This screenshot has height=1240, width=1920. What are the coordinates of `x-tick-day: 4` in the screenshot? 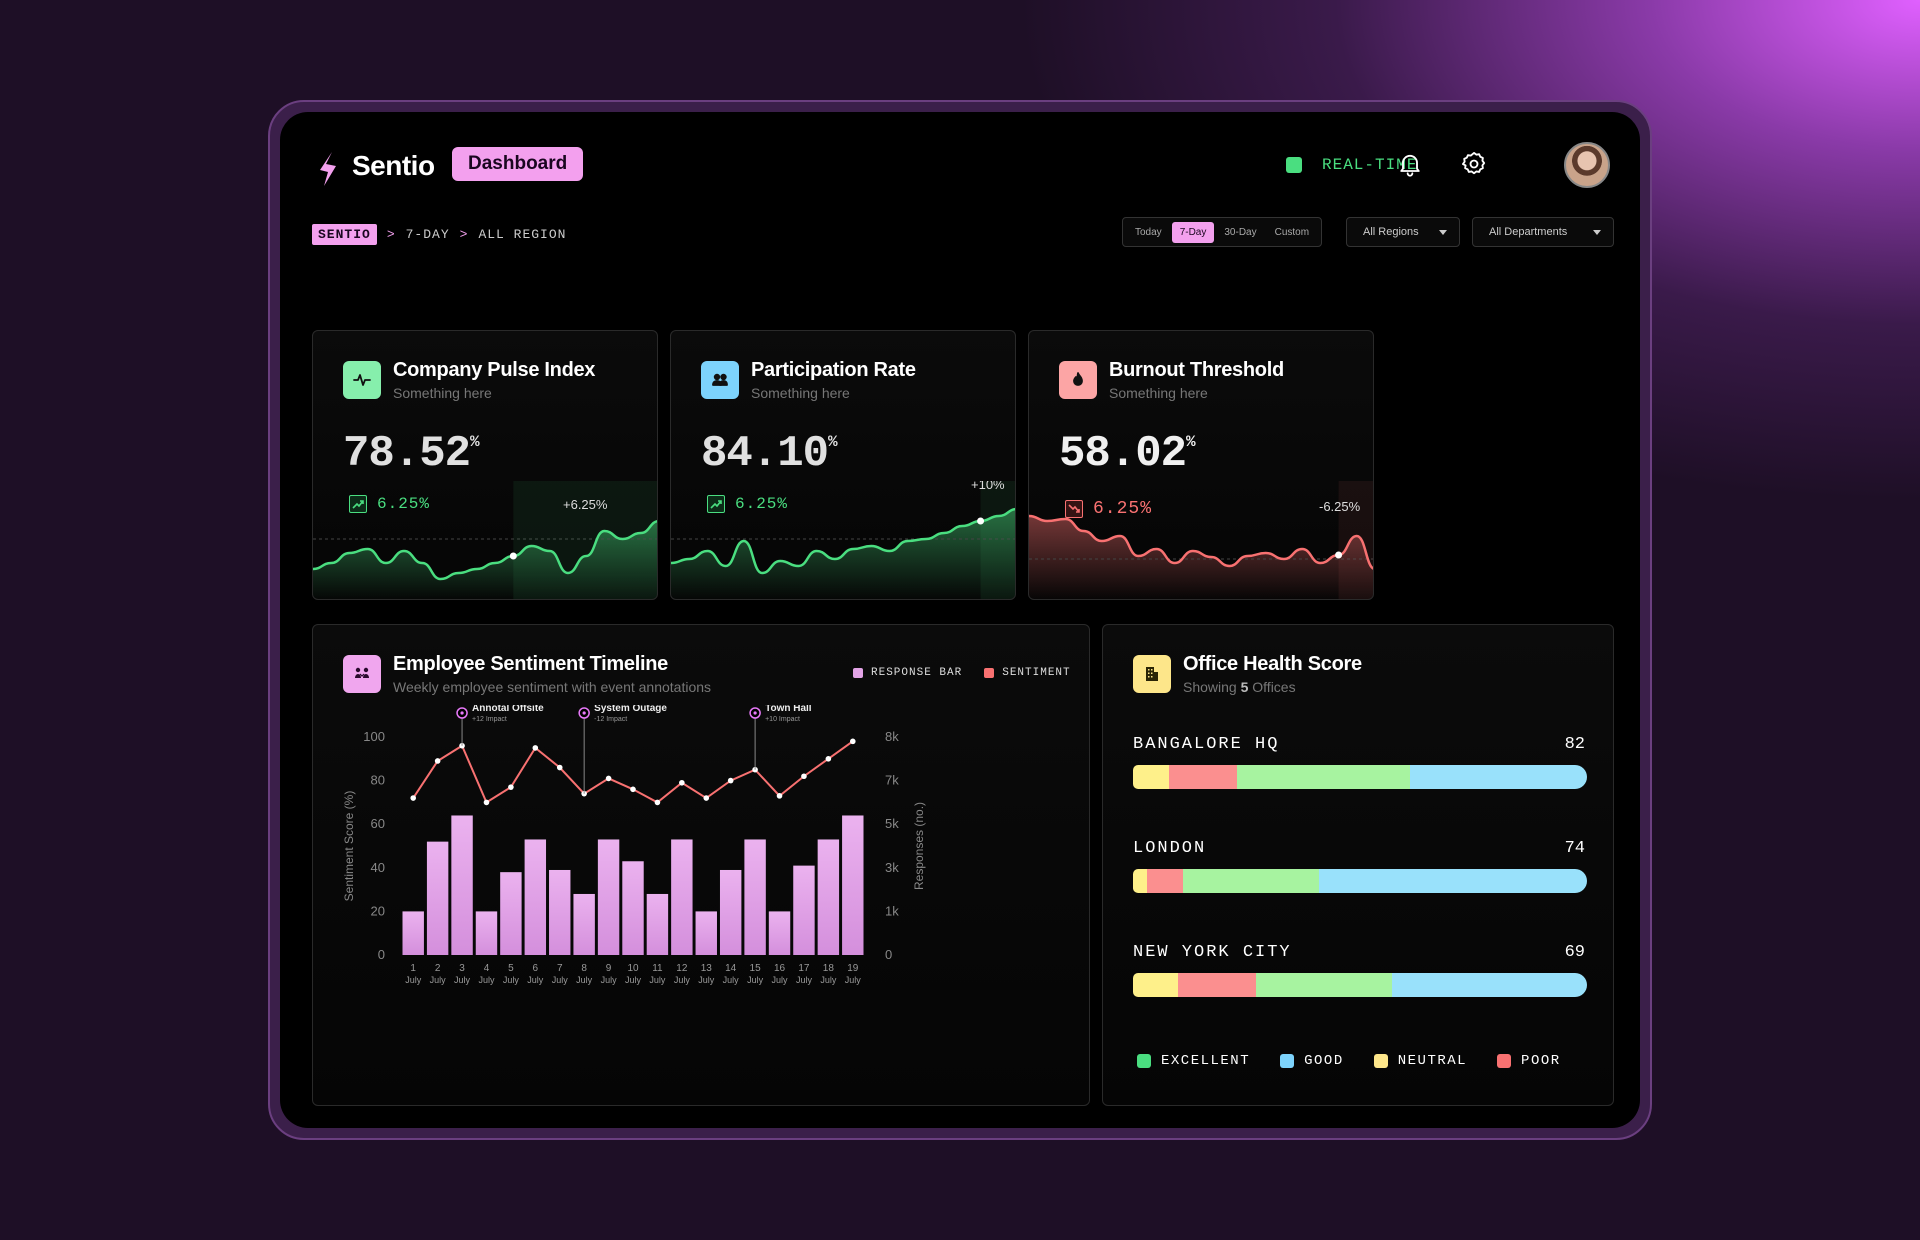 It's located at (487, 968).